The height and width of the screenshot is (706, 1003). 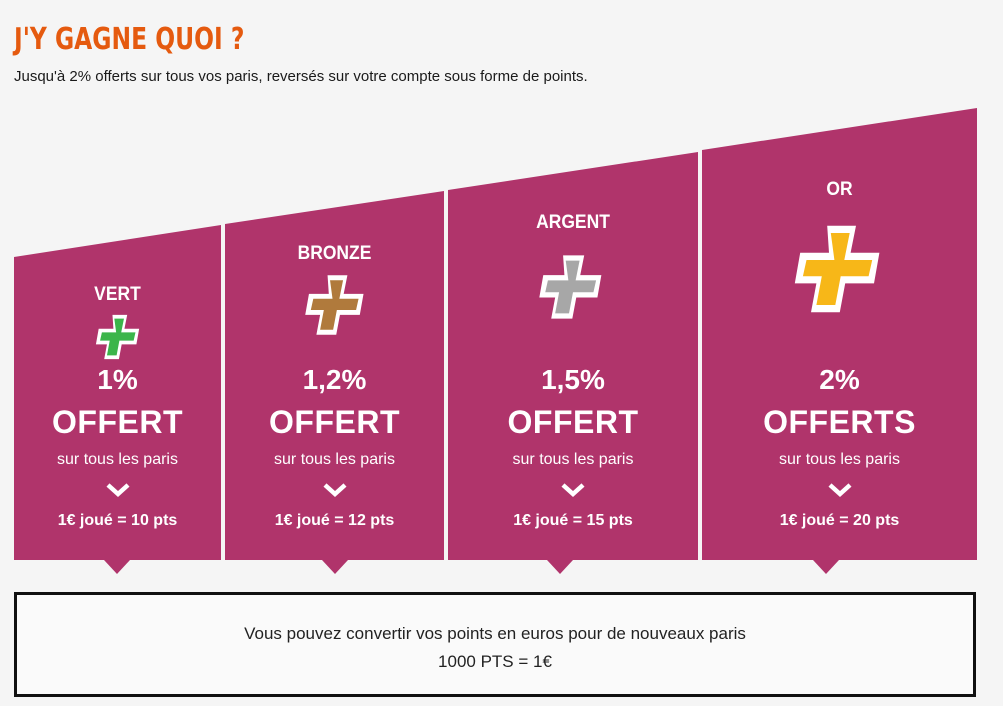 I want to click on conversion-rate: 1000 PTS = 1€, so click(x=495, y=661).